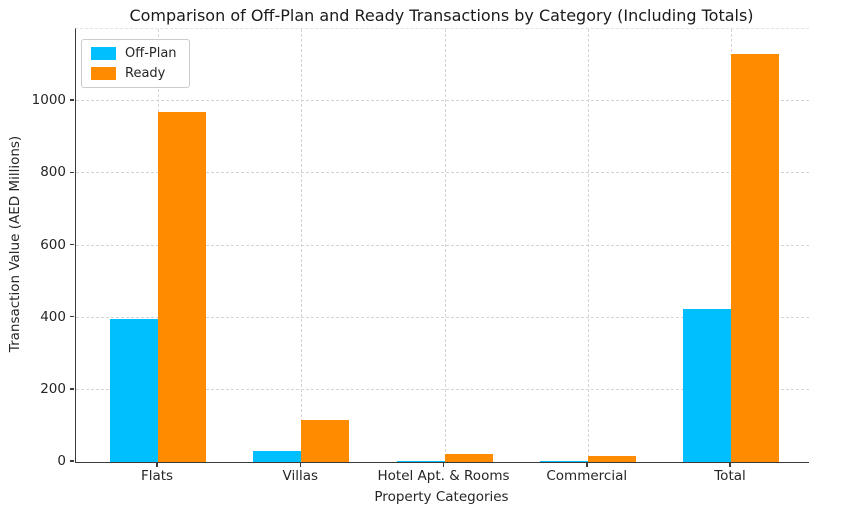  What do you see at coordinates (588, 245) in the screenshot?
I see `gridline-v-commercial` at bounding box center [588, 245].